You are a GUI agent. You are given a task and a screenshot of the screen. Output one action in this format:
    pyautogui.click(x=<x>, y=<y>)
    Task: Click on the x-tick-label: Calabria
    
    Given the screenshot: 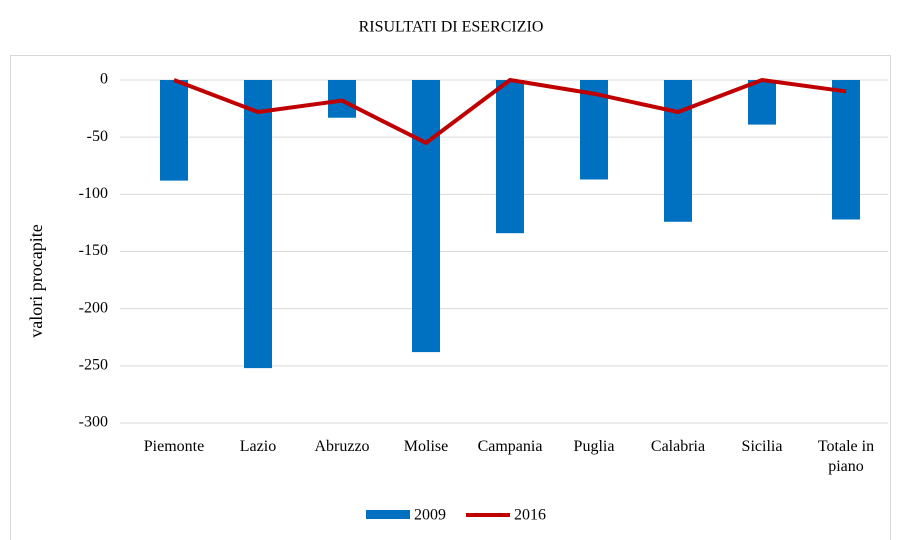 What is the action you would take?
    pyautogui.click(x=678, y=446)
    